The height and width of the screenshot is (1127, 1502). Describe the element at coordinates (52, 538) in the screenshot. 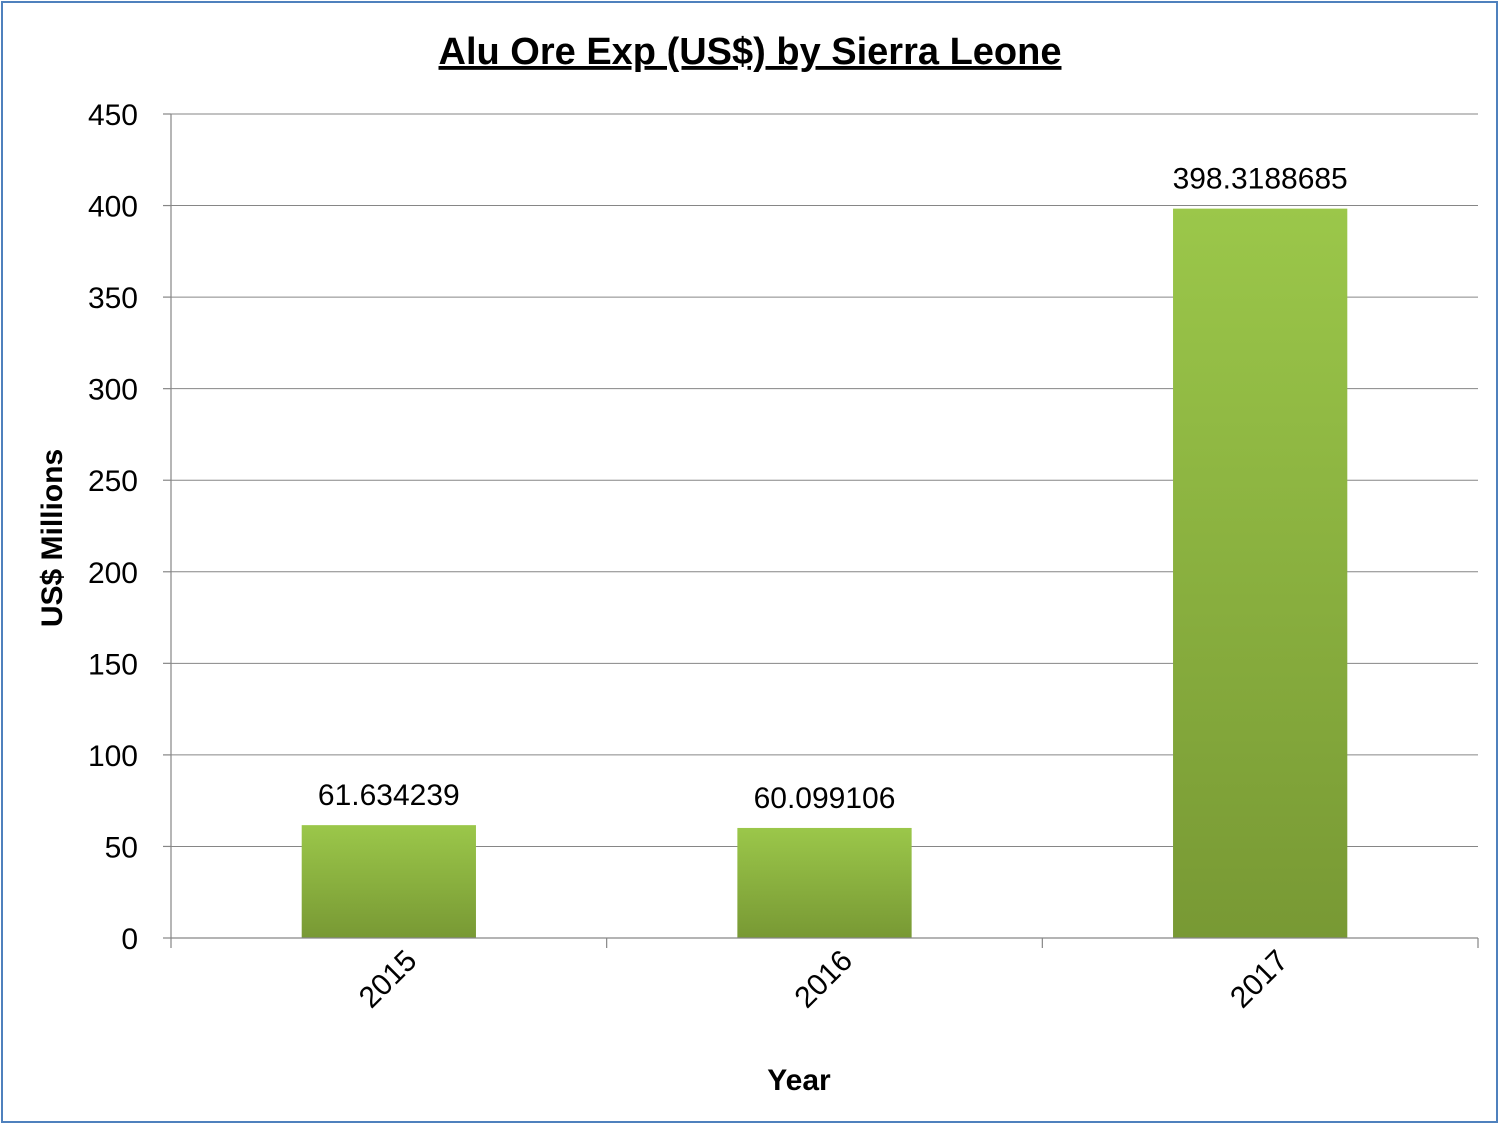

I see `y-axis-title: US$ Millions` at that location.